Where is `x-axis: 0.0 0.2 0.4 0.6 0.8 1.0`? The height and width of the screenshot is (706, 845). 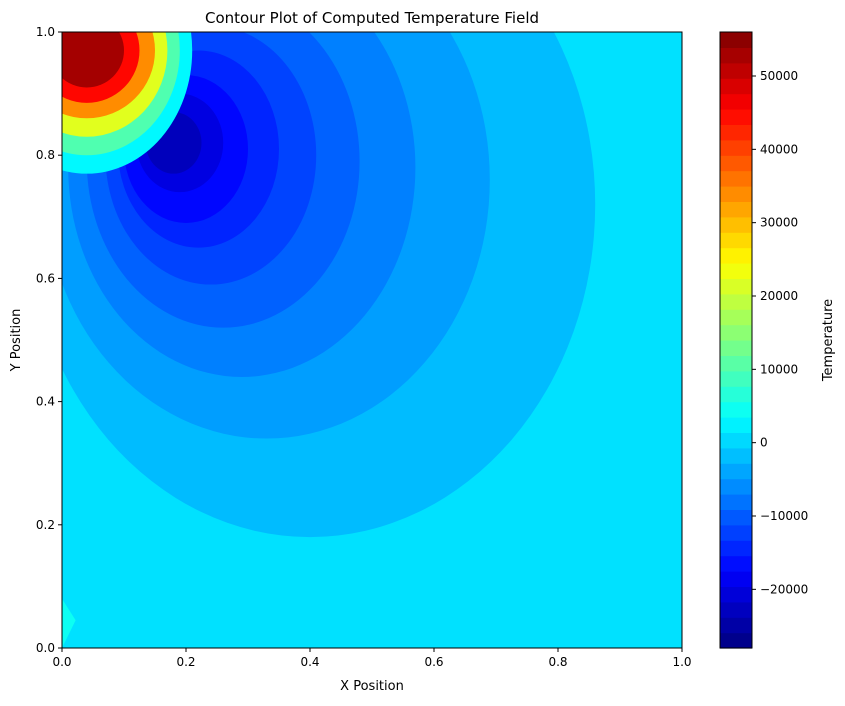
x-axis: 0.0 0.2 0.4 0.6 0.8 1.0 is located at coordinates (372, 658).